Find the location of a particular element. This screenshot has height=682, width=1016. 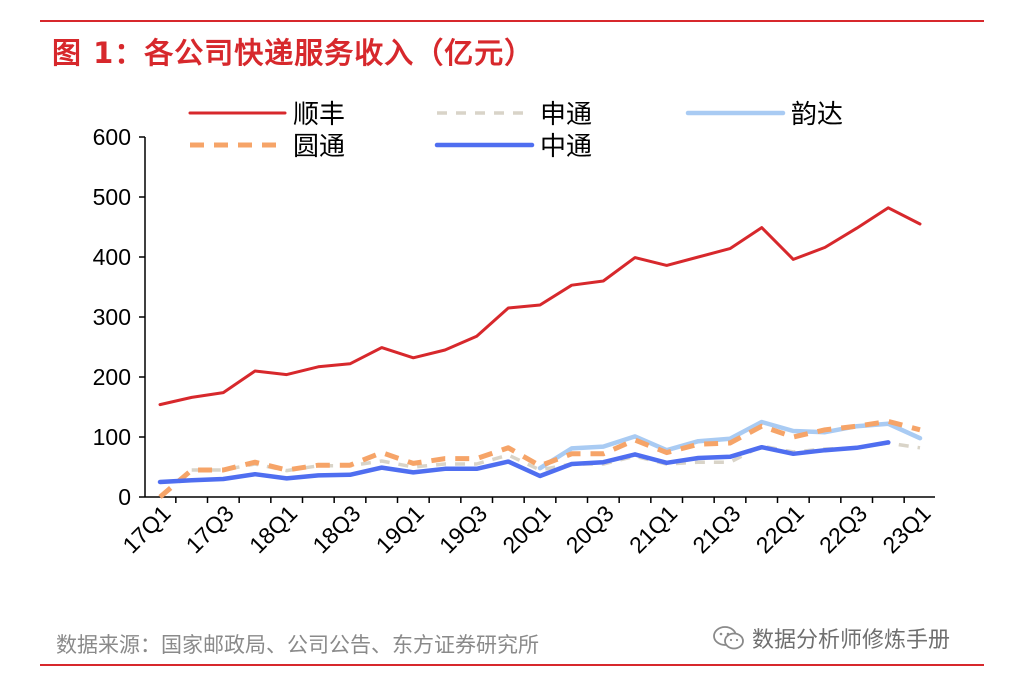

x-tick-label: 23Q1 is located at coordinates (906, 529).